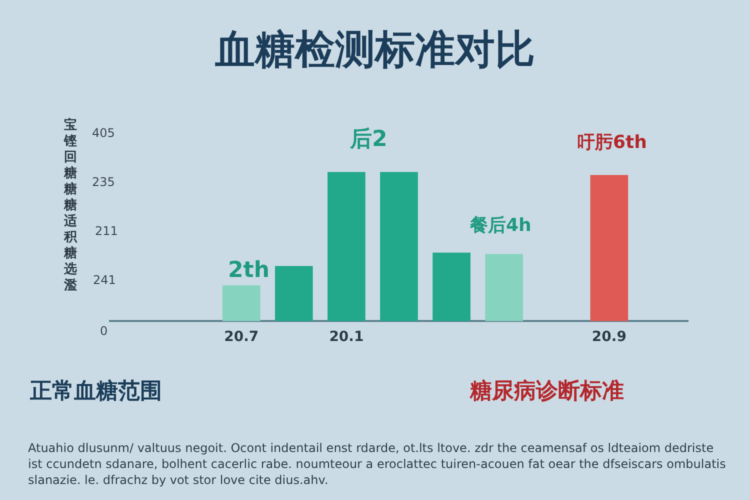  What do you see at coordinates (70, 205) in the screenshot?
I see `text: 宝铿回糖糖糖适积糖选濫` at bounding box center [70, 205].